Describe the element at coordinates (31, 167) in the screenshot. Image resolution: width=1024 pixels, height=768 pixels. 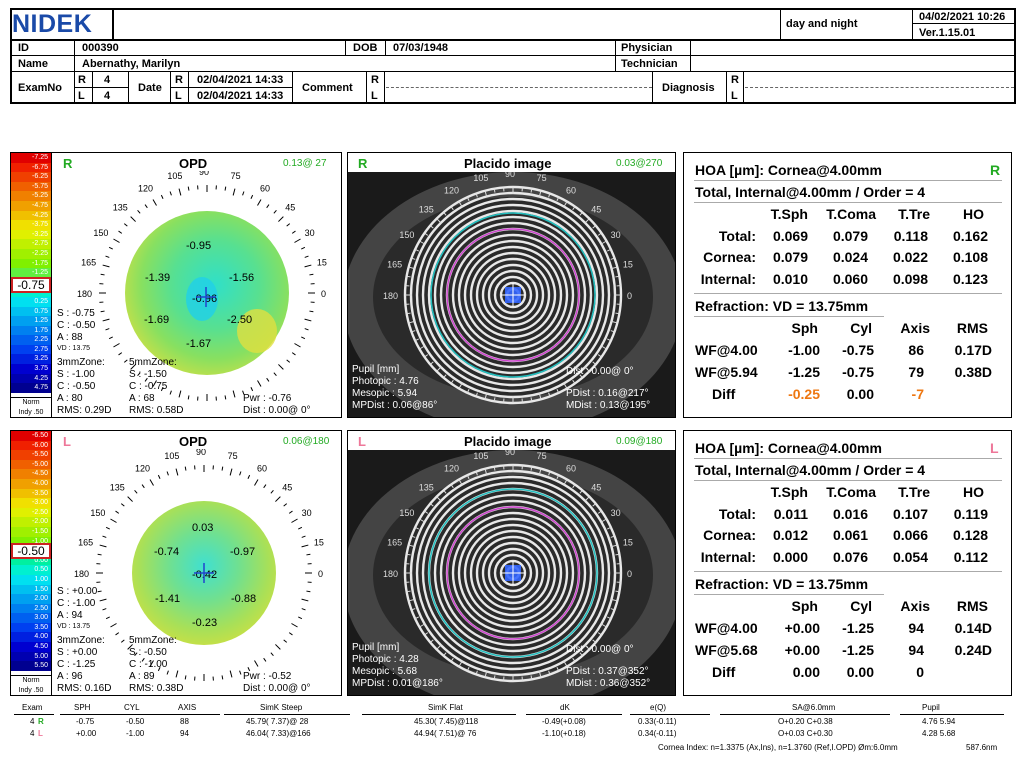
I see `scale-step: -6.75` at that location.